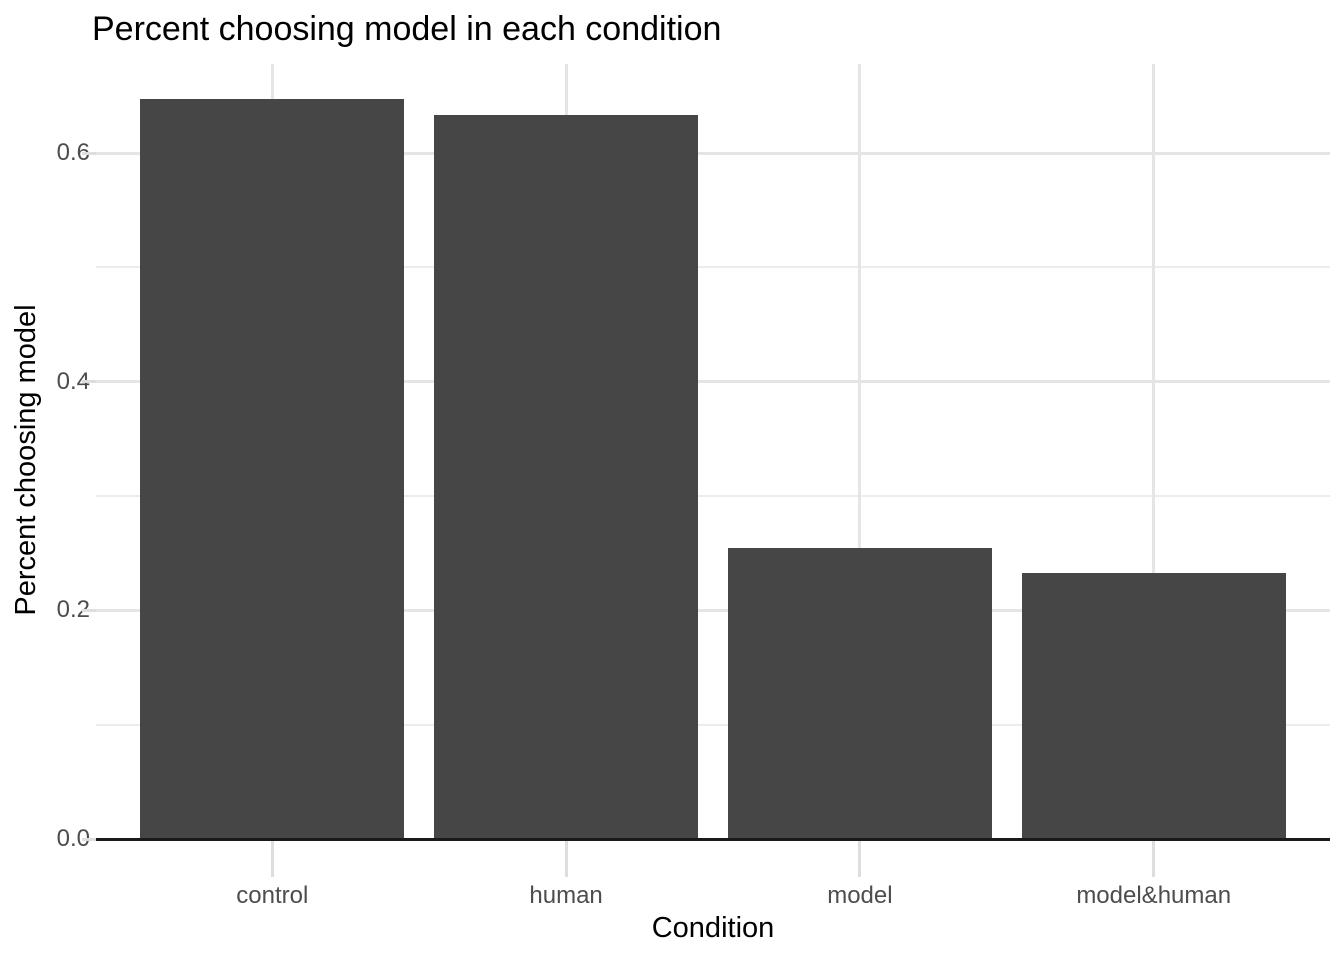  Describe the element at coordinates (73, 838) in the screenshot. I see `y-axis-tick-label: 0.0` at that location.